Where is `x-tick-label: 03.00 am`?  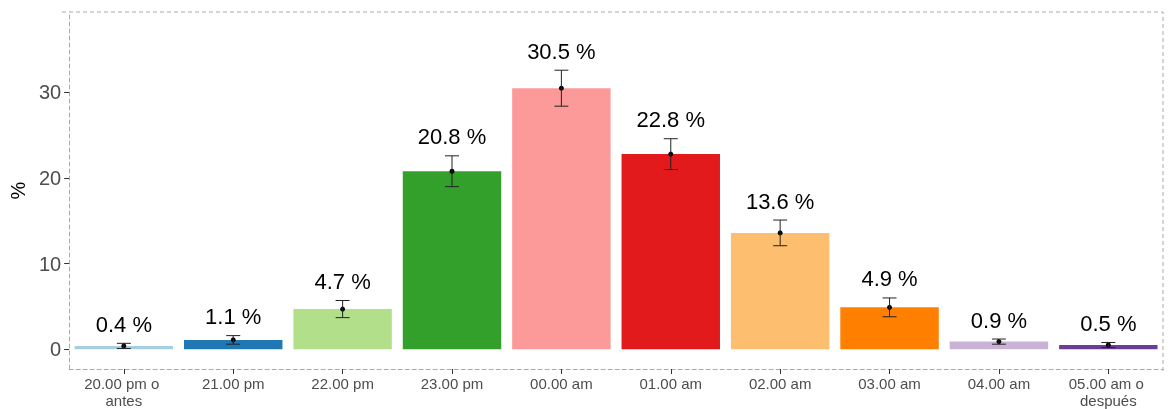 x-tick-label: 03.00 am is located at coordinates (889, 383).